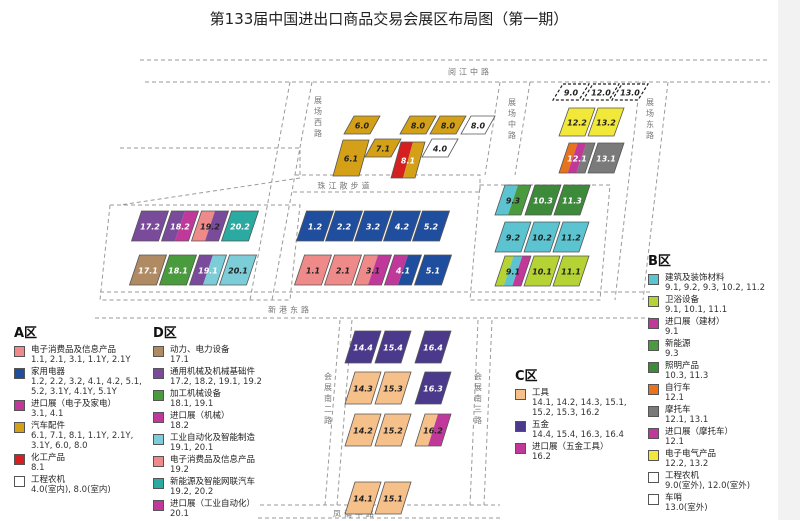 Image resolution: width=800 pixels, height=521 pixels. I want to click on legend-halls: 4.0(室内), 8.0(室内), so click(71, 490).